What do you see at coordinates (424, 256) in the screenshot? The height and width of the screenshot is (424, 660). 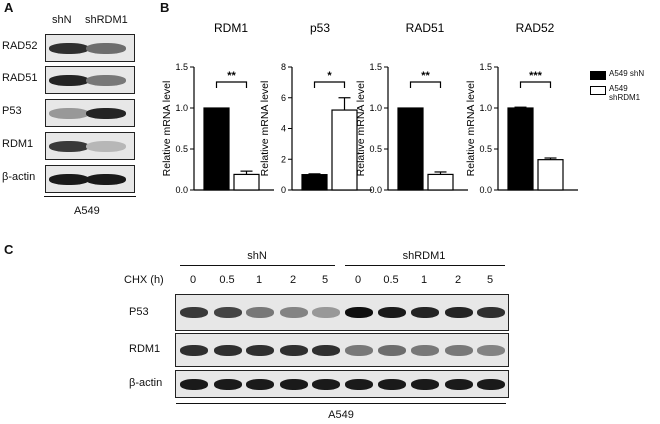 I see `panel-c-group-shrdm1: shRDM1` at bounding box center [424, 256].